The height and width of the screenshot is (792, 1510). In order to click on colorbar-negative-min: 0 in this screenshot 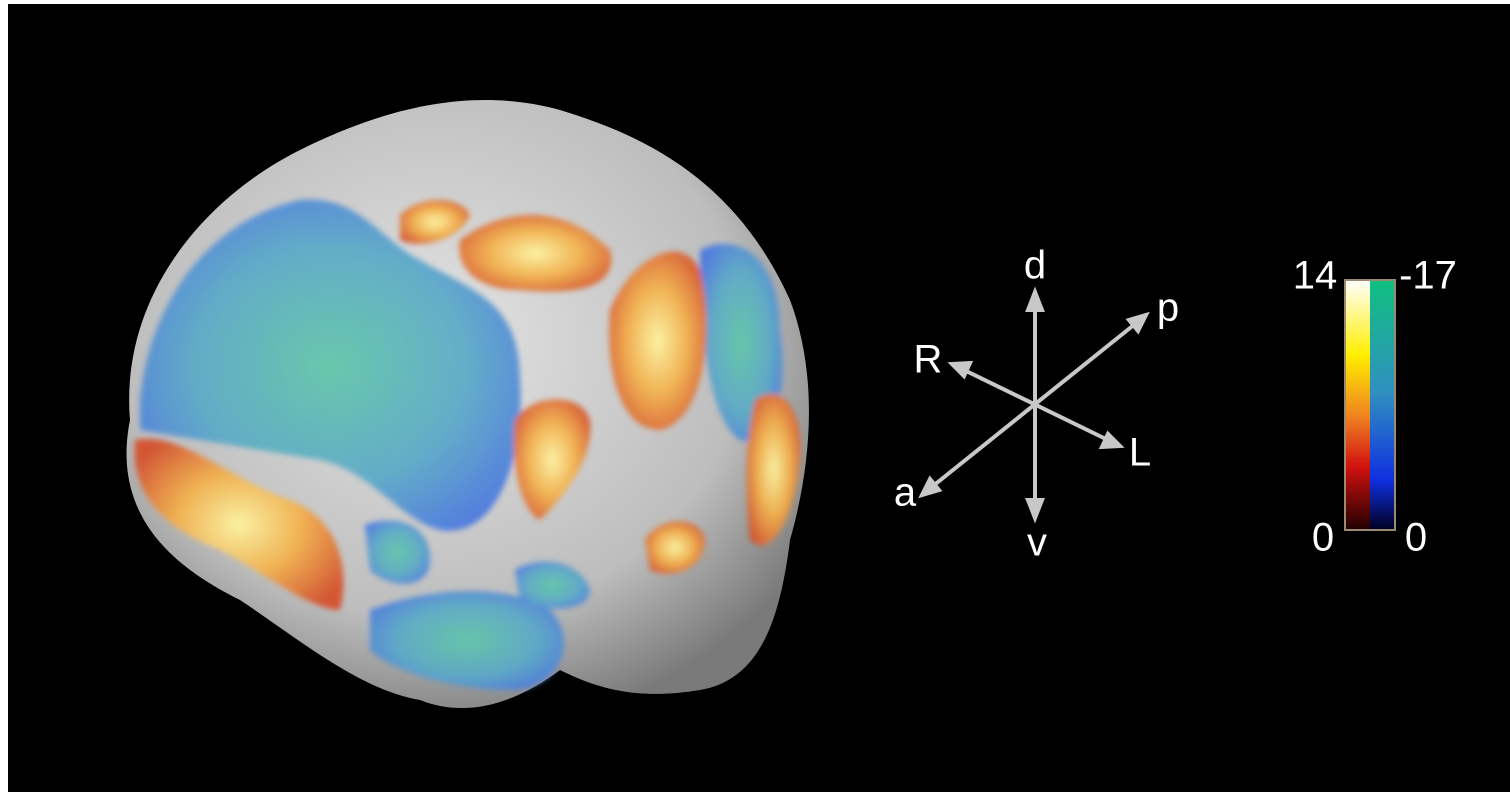, I will do `click(1416, 538)`.